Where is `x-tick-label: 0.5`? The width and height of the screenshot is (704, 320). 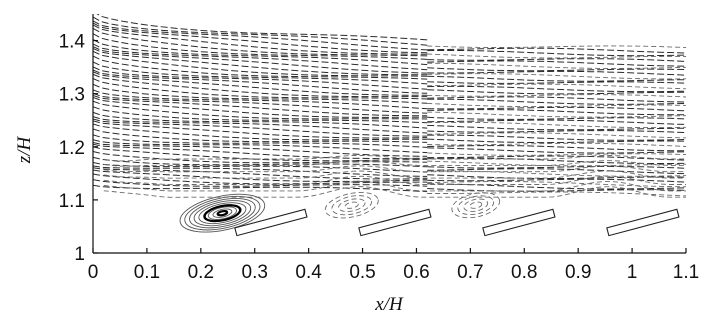
x-tick-label: 0.5 is located at coordinates (362, 272).